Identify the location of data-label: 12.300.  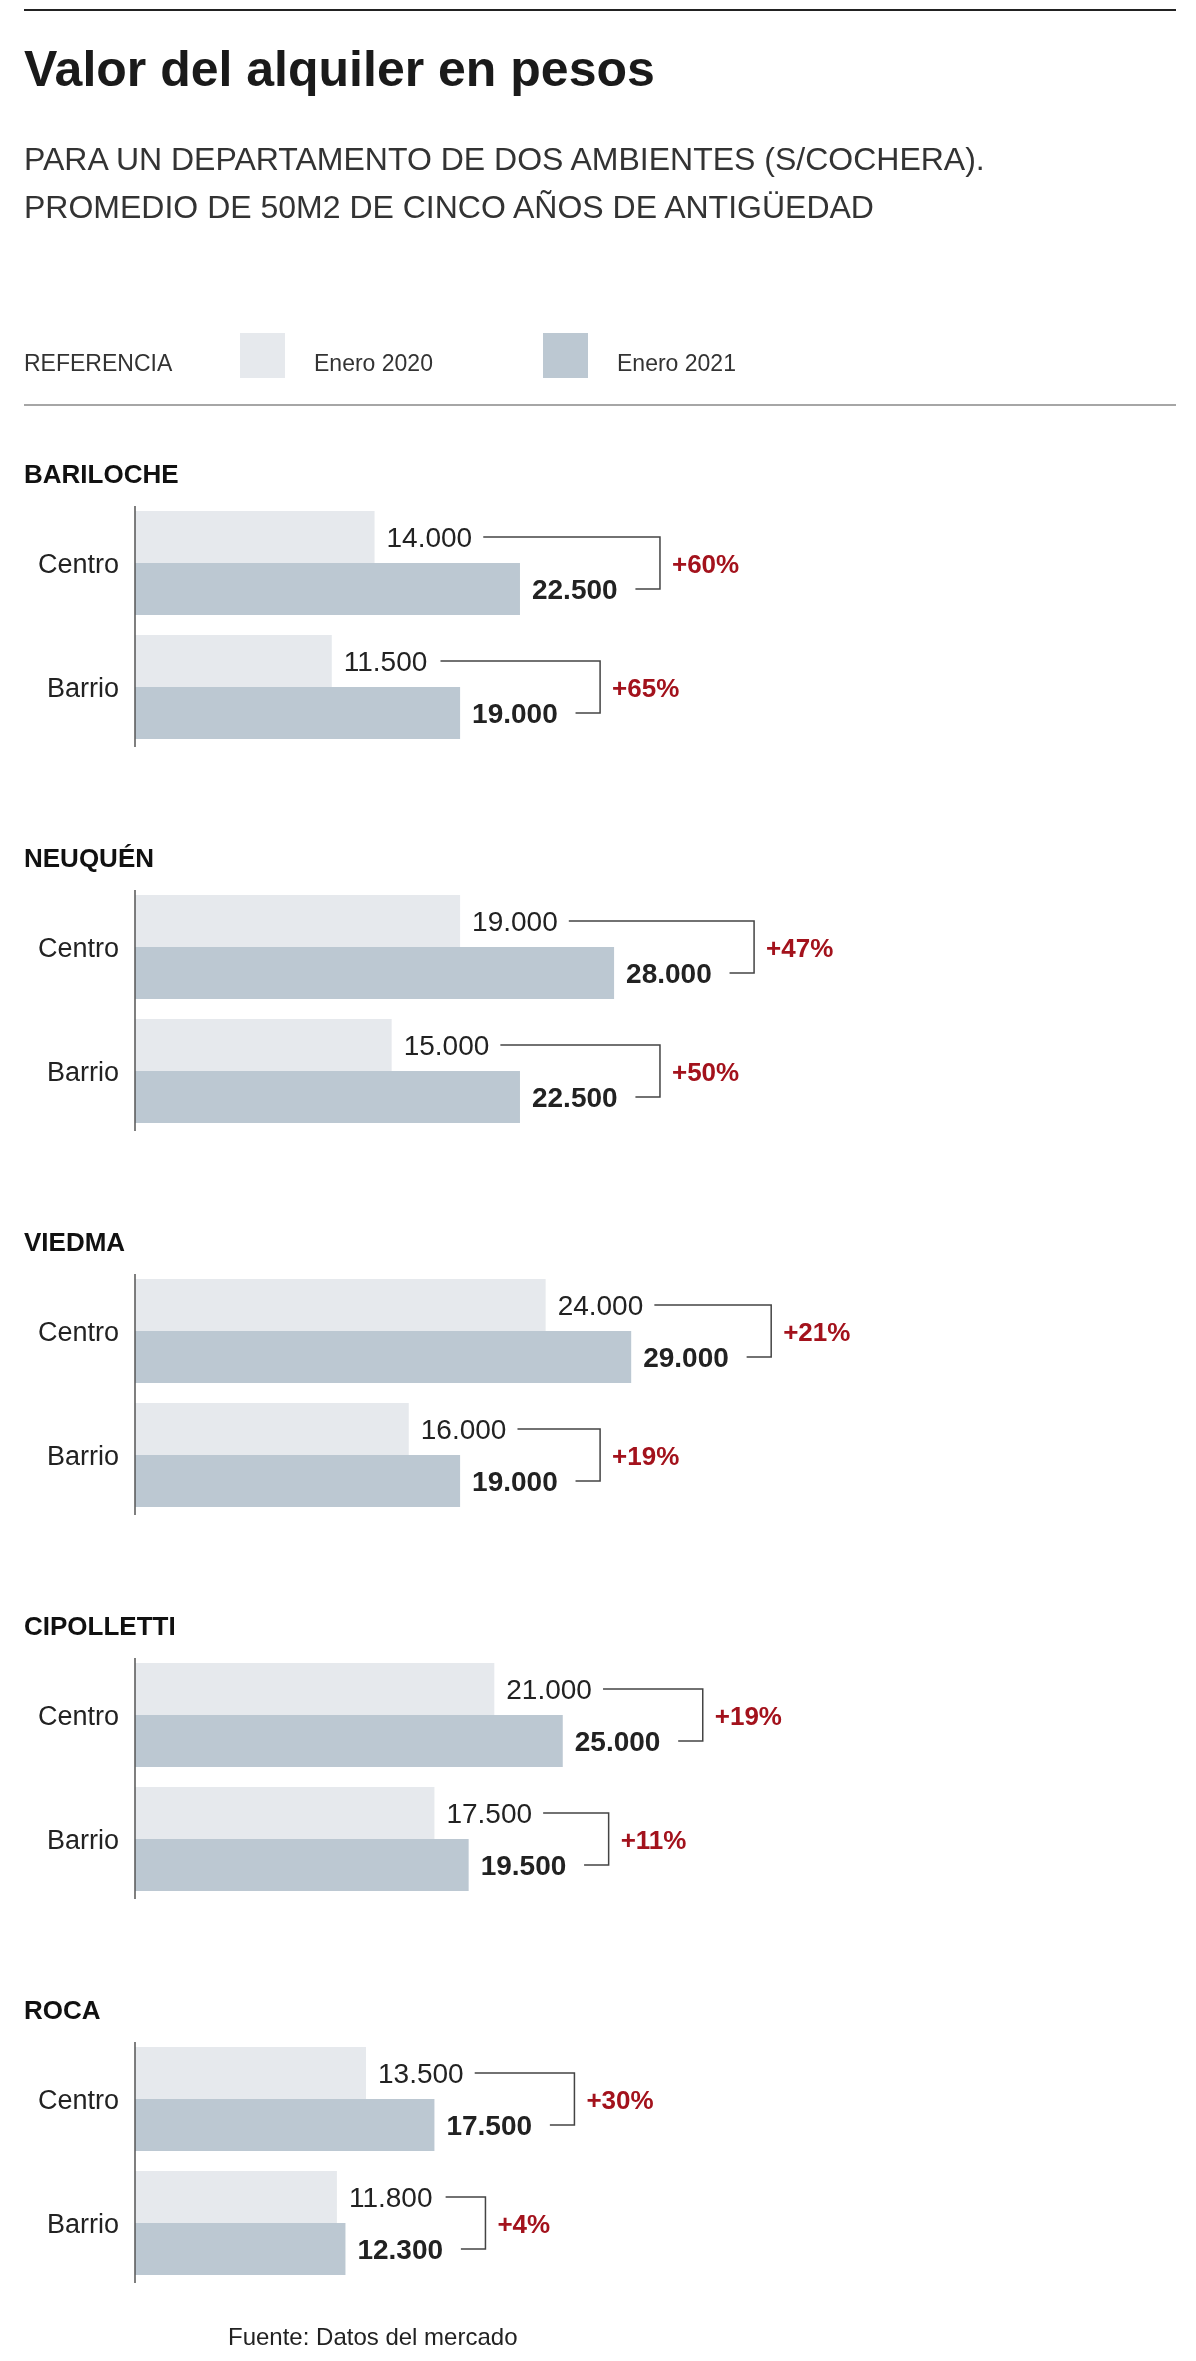
(400, 2249).